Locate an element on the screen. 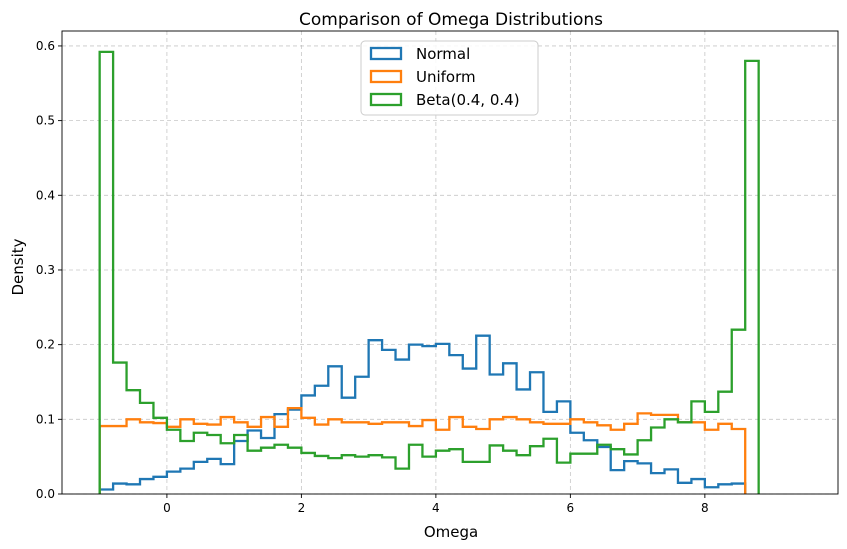  series-2-step-line is located at coordinates (422, 450).